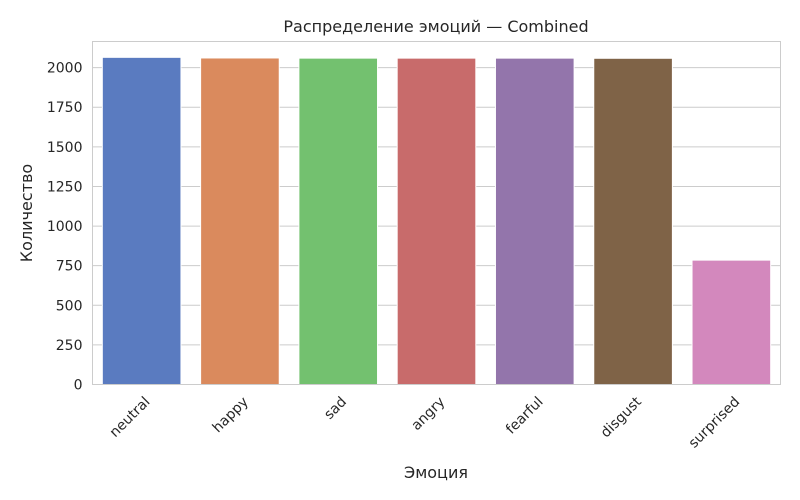 The width and height of the screenshot is (800, 500). What do you see at coordinates (731, 322) in the screenshot?
I see `bar-surprised` at bounding box center [731, 322].